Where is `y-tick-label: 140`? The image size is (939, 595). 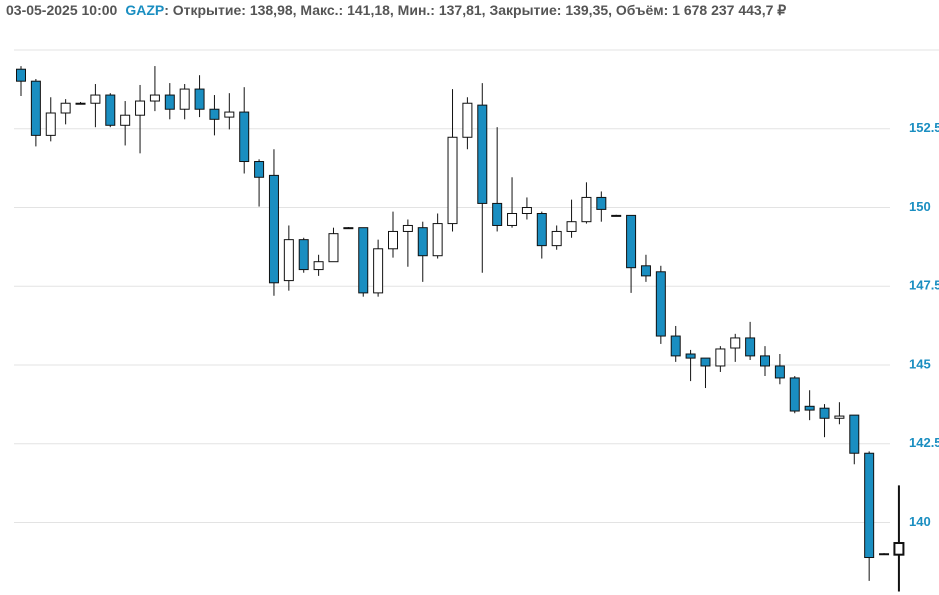
y-tick-label: 140 is located at coordinates (920, 521).